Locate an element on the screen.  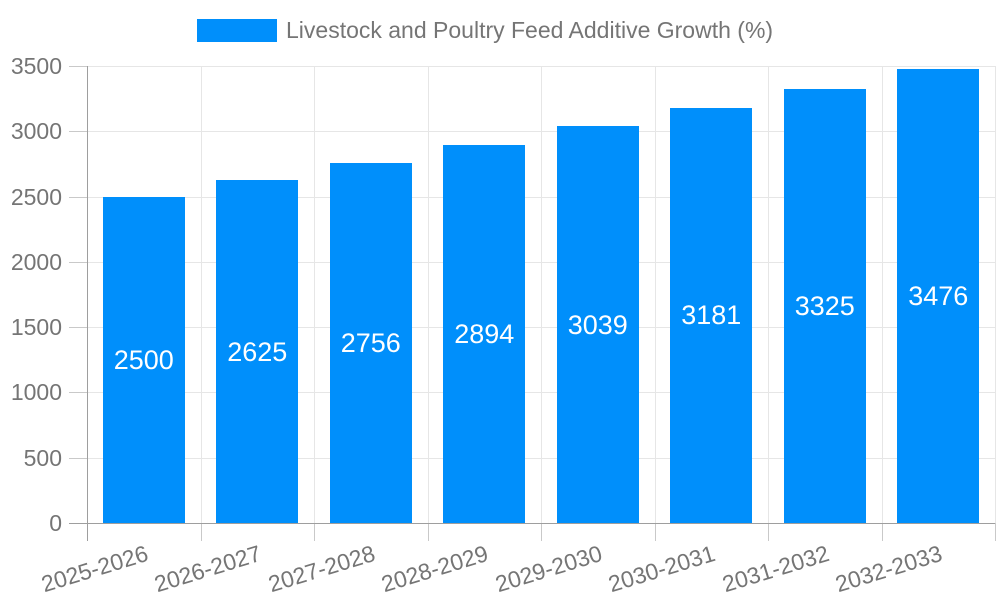
bar-value-label: 2625 is located at coordinates (257, 351).